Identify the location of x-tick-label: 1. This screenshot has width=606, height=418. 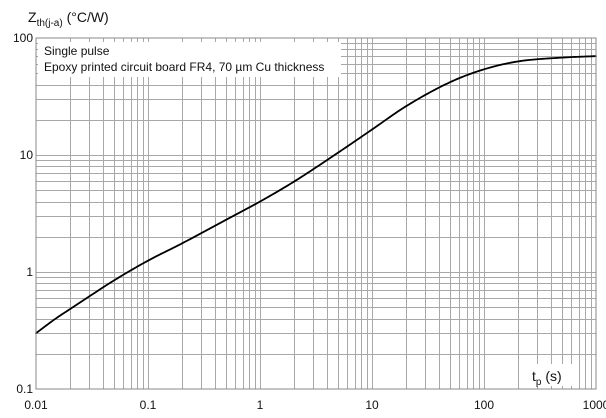
(260, 405).